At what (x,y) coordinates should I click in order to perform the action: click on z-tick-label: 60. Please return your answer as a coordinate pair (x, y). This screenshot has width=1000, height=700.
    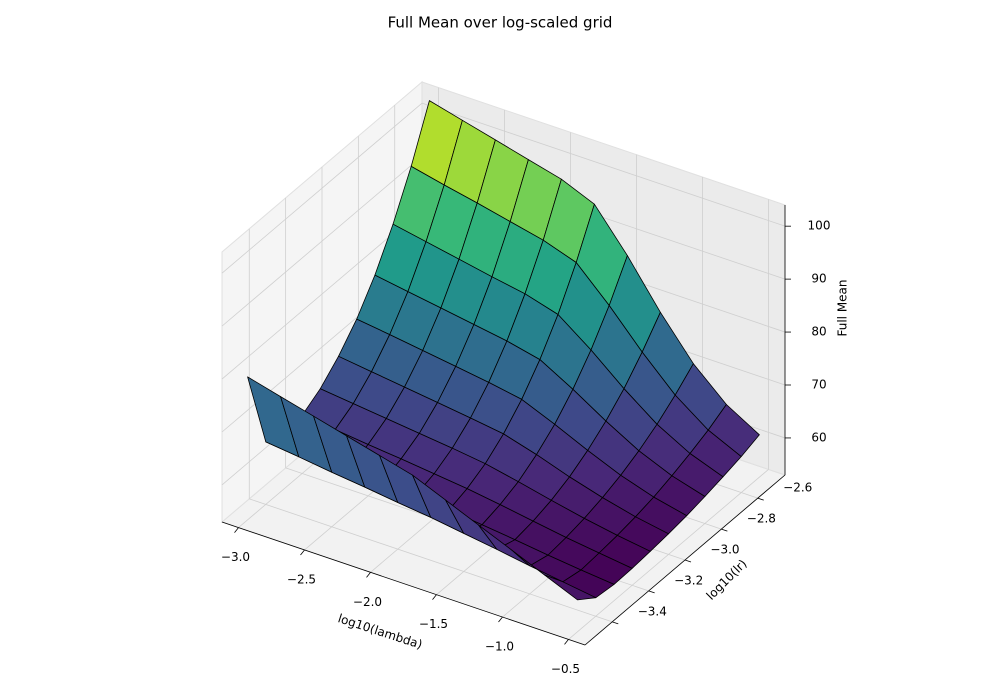
    Looking at the image, I should click on (818, 437).